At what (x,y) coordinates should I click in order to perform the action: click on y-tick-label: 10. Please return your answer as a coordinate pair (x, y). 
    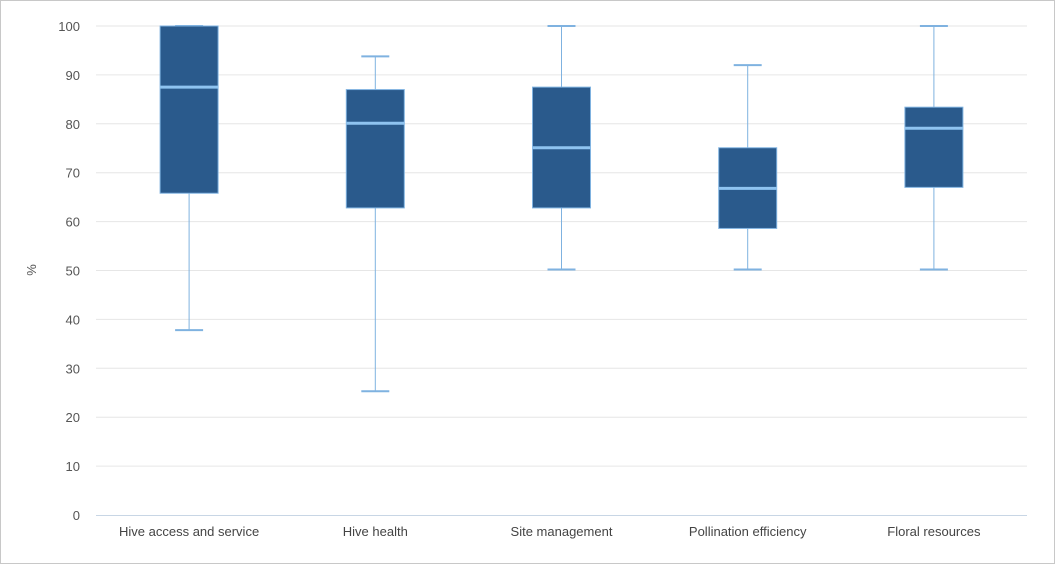
    Looking at the image, I should click on (73, 466).